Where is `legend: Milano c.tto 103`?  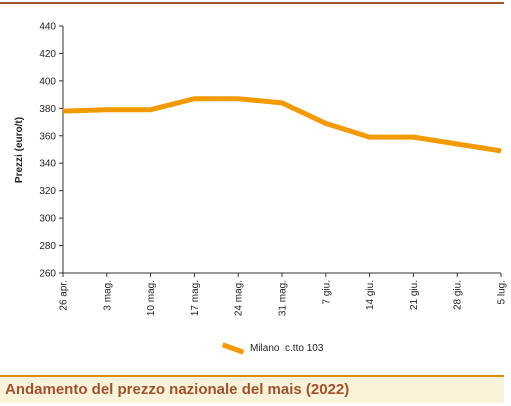
legend: Milano c.tto 103 is located at coordinates (272, 348).